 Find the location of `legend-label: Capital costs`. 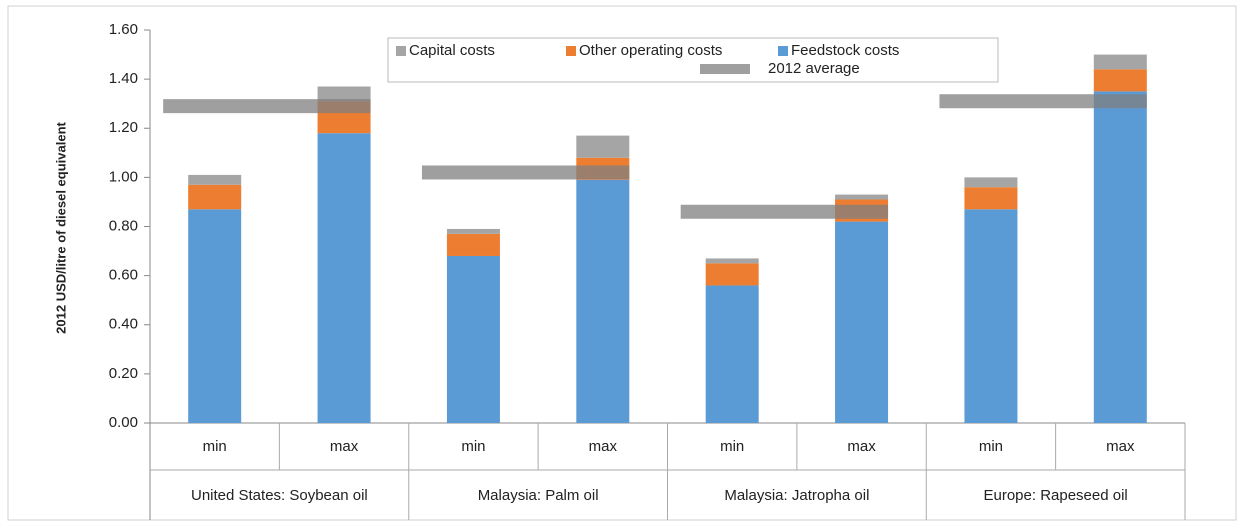

legend-label: Capital costs is located at coordinates (452, 50).